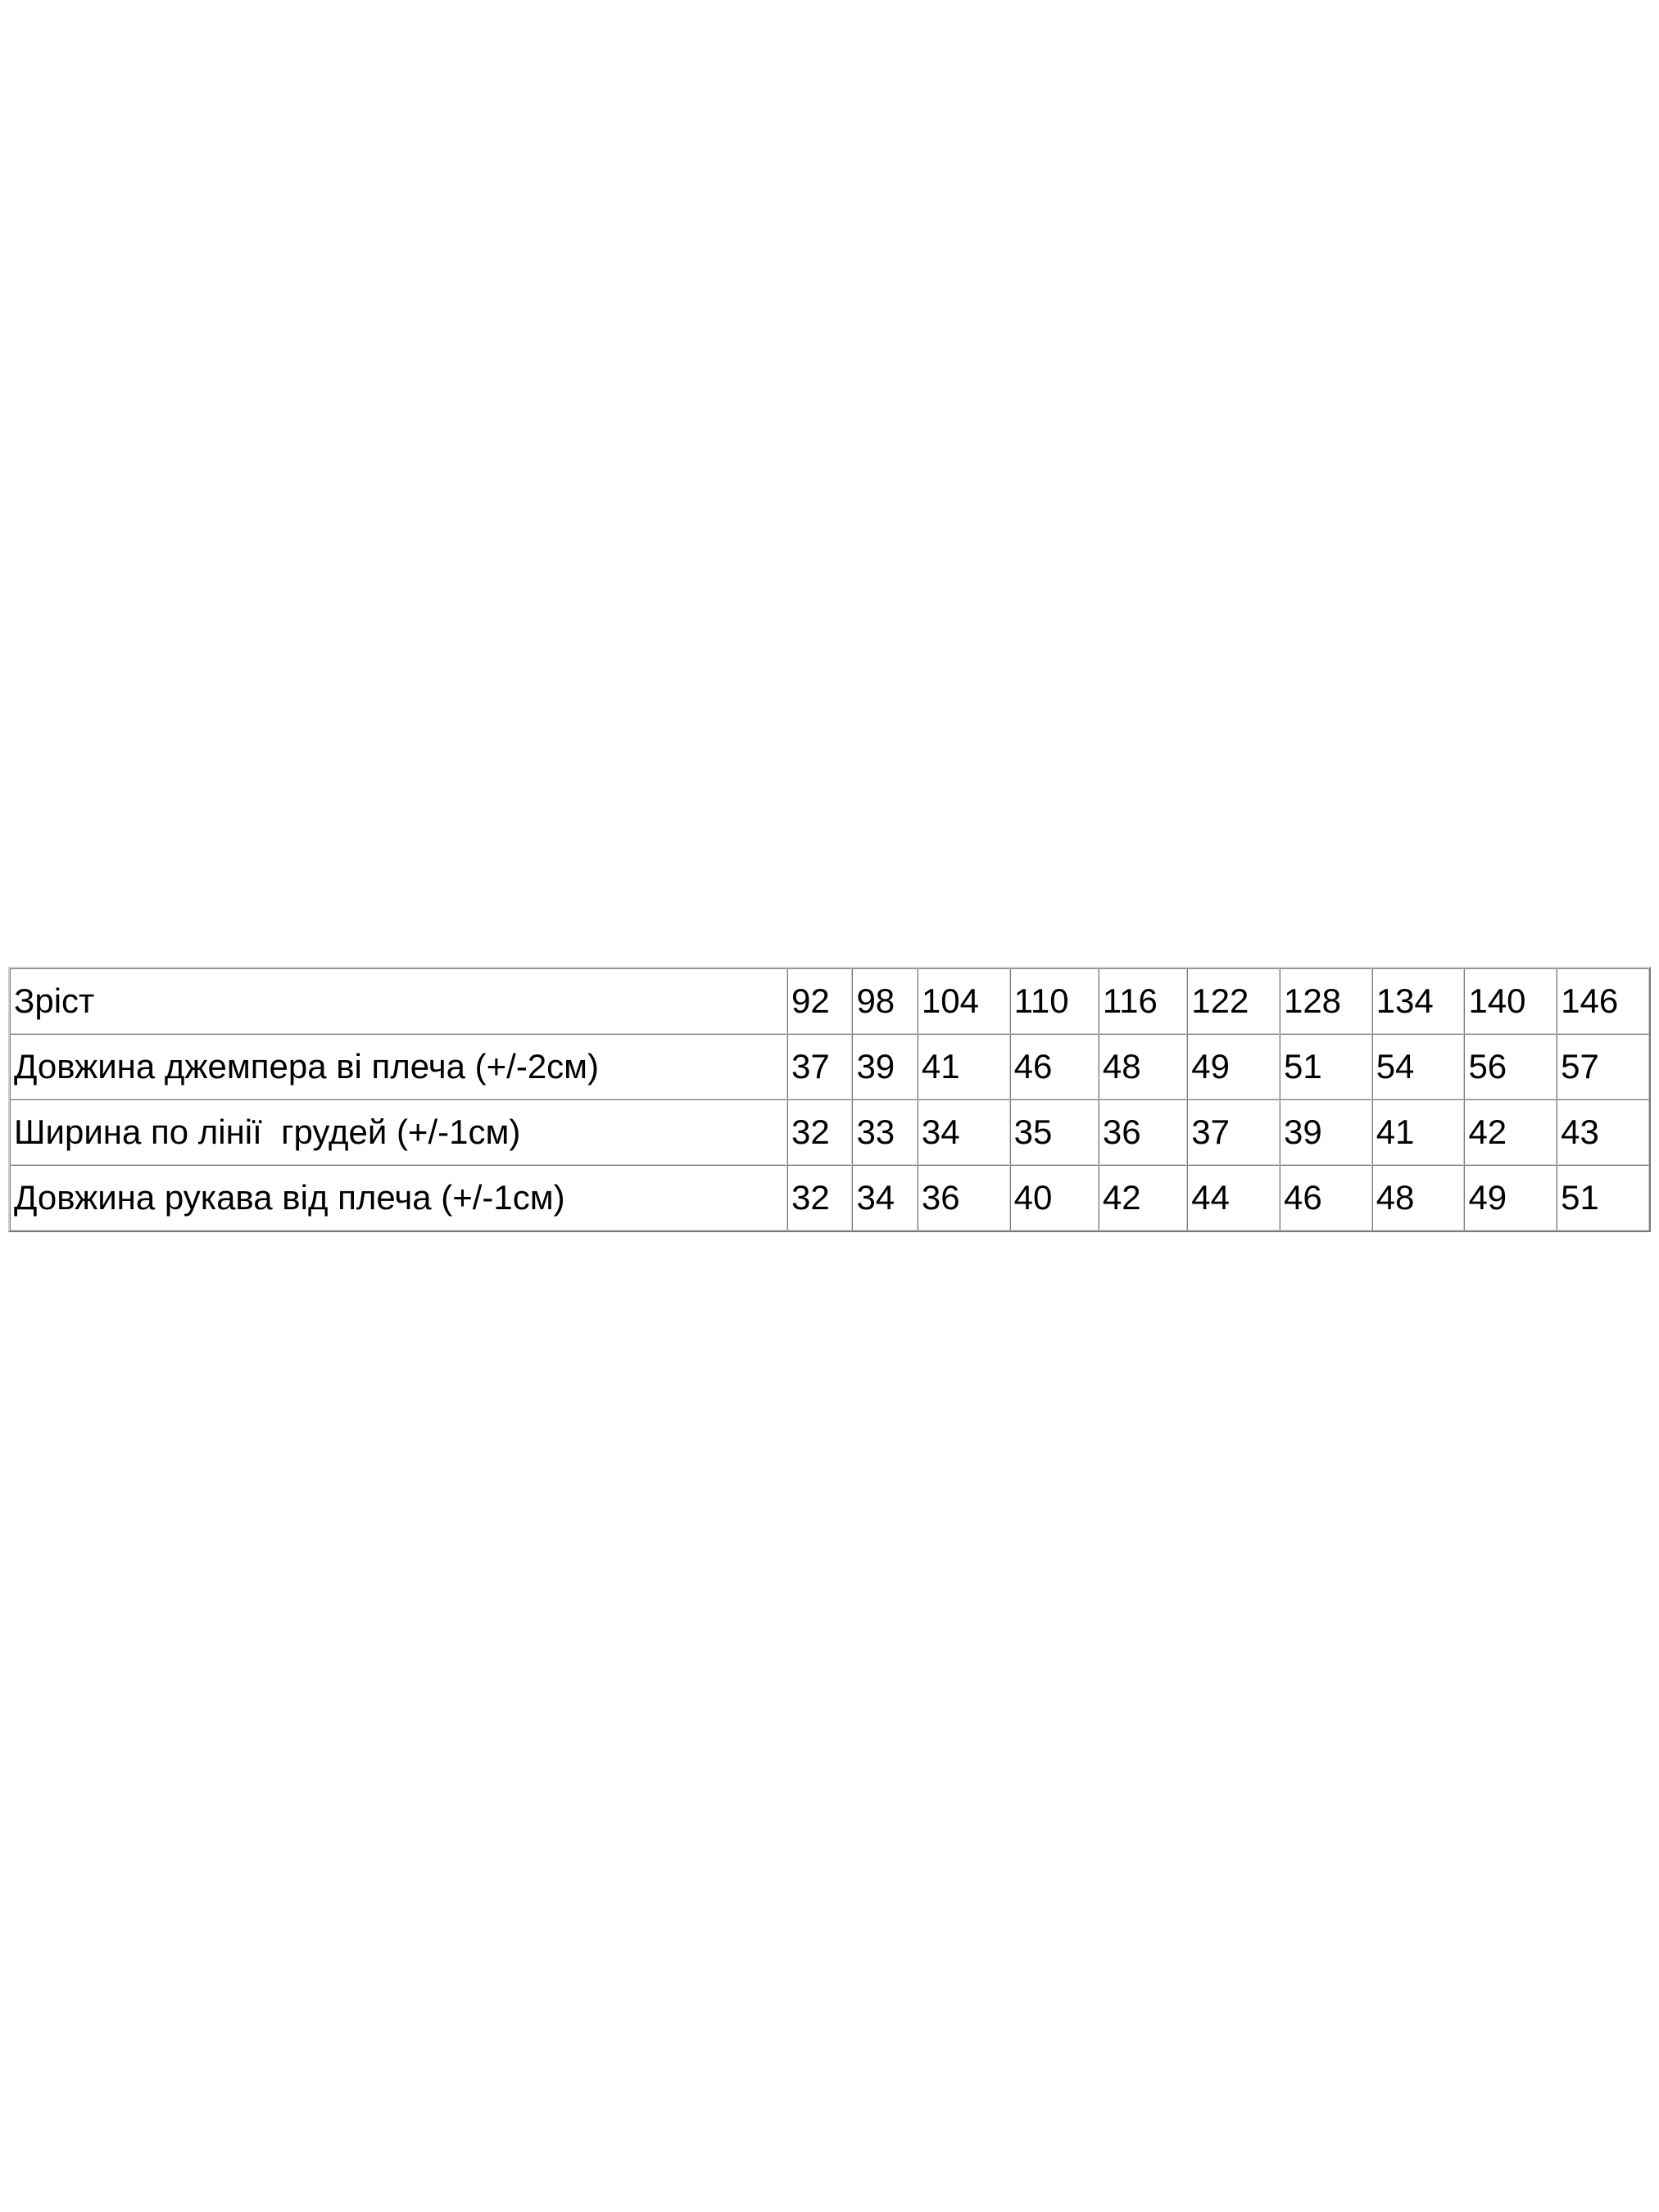 The image size is (1659, 2212). What do you see at coordinates (398, 1001) in the screenshot?
I see `row-label-height: Зріст` at bounding box center [398, 1001].